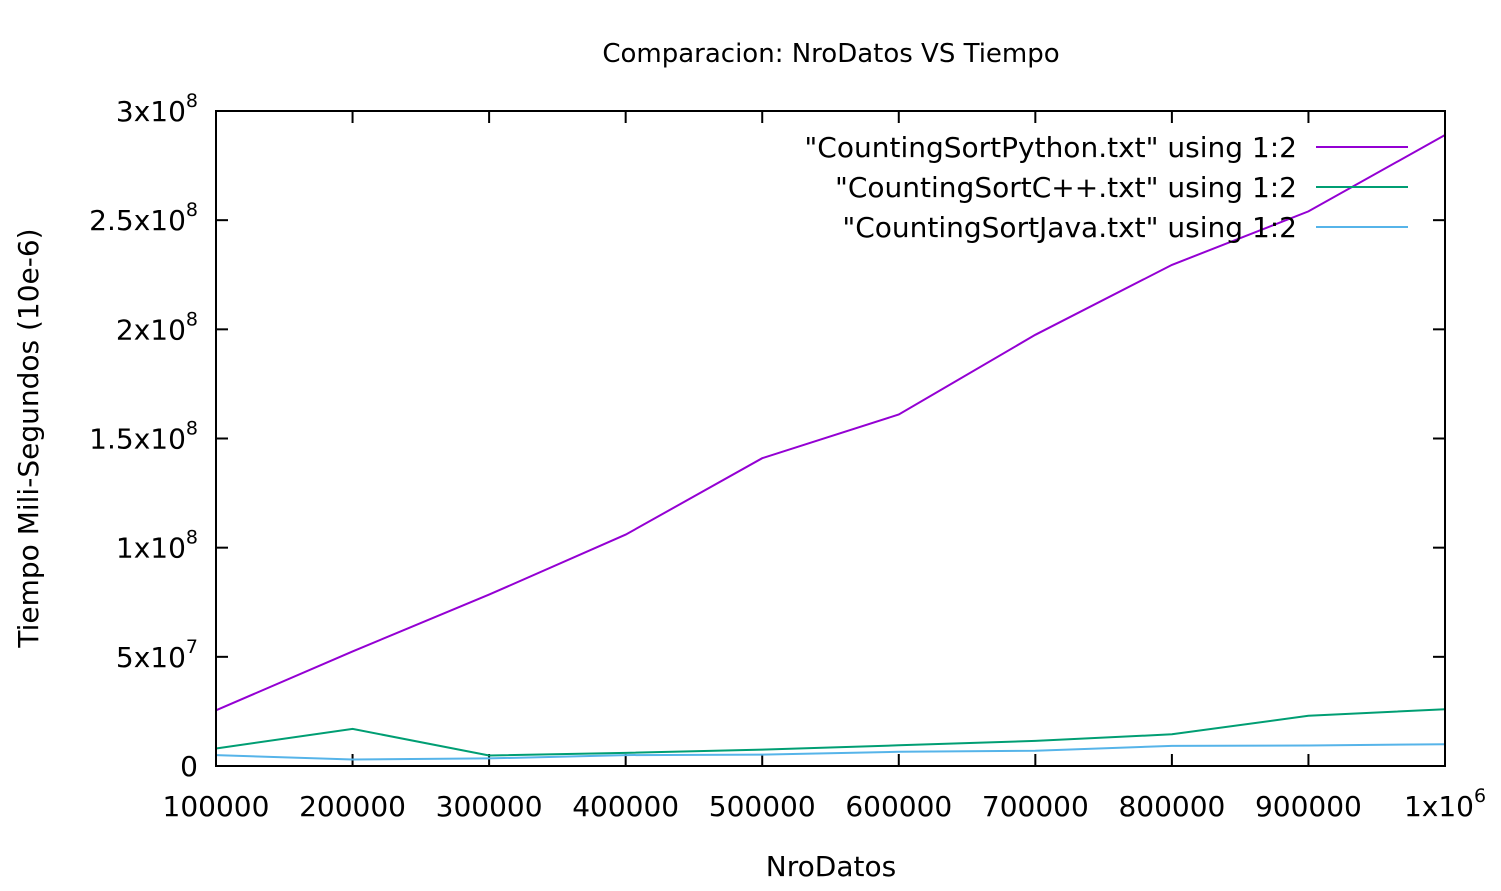 The height and width of the screenshot is (891, 1501). Describe the element at coordinates (157, 327) in the screenshot. I see `y-tick-label: 2x108` at that location.